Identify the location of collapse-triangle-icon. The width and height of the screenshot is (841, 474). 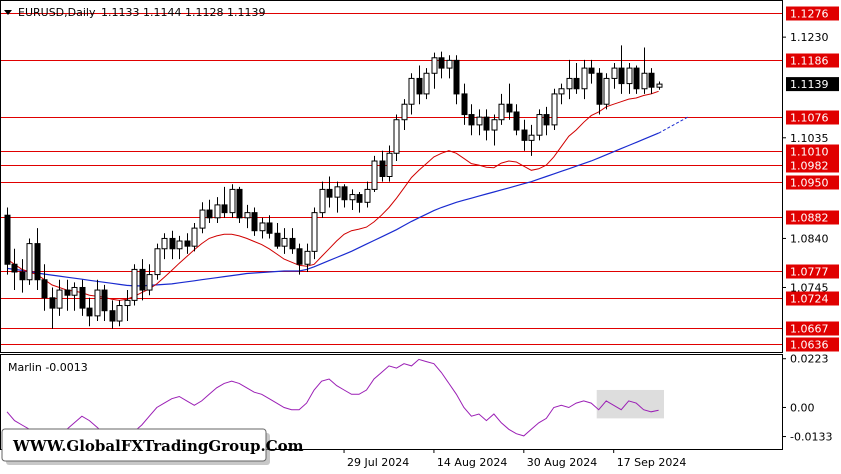
(8, 12).